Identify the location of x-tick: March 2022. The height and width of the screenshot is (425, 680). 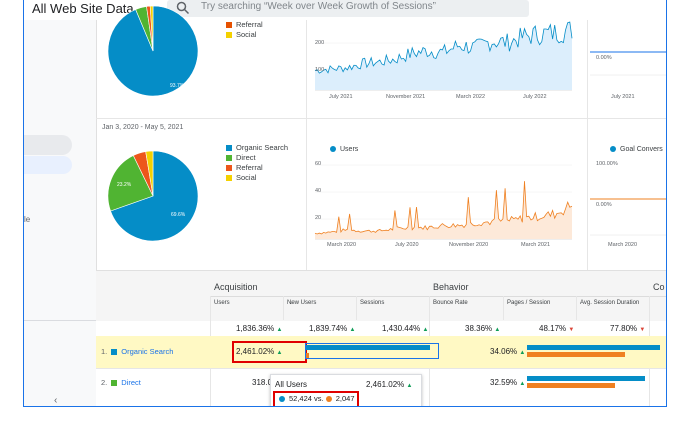
(471, 97).